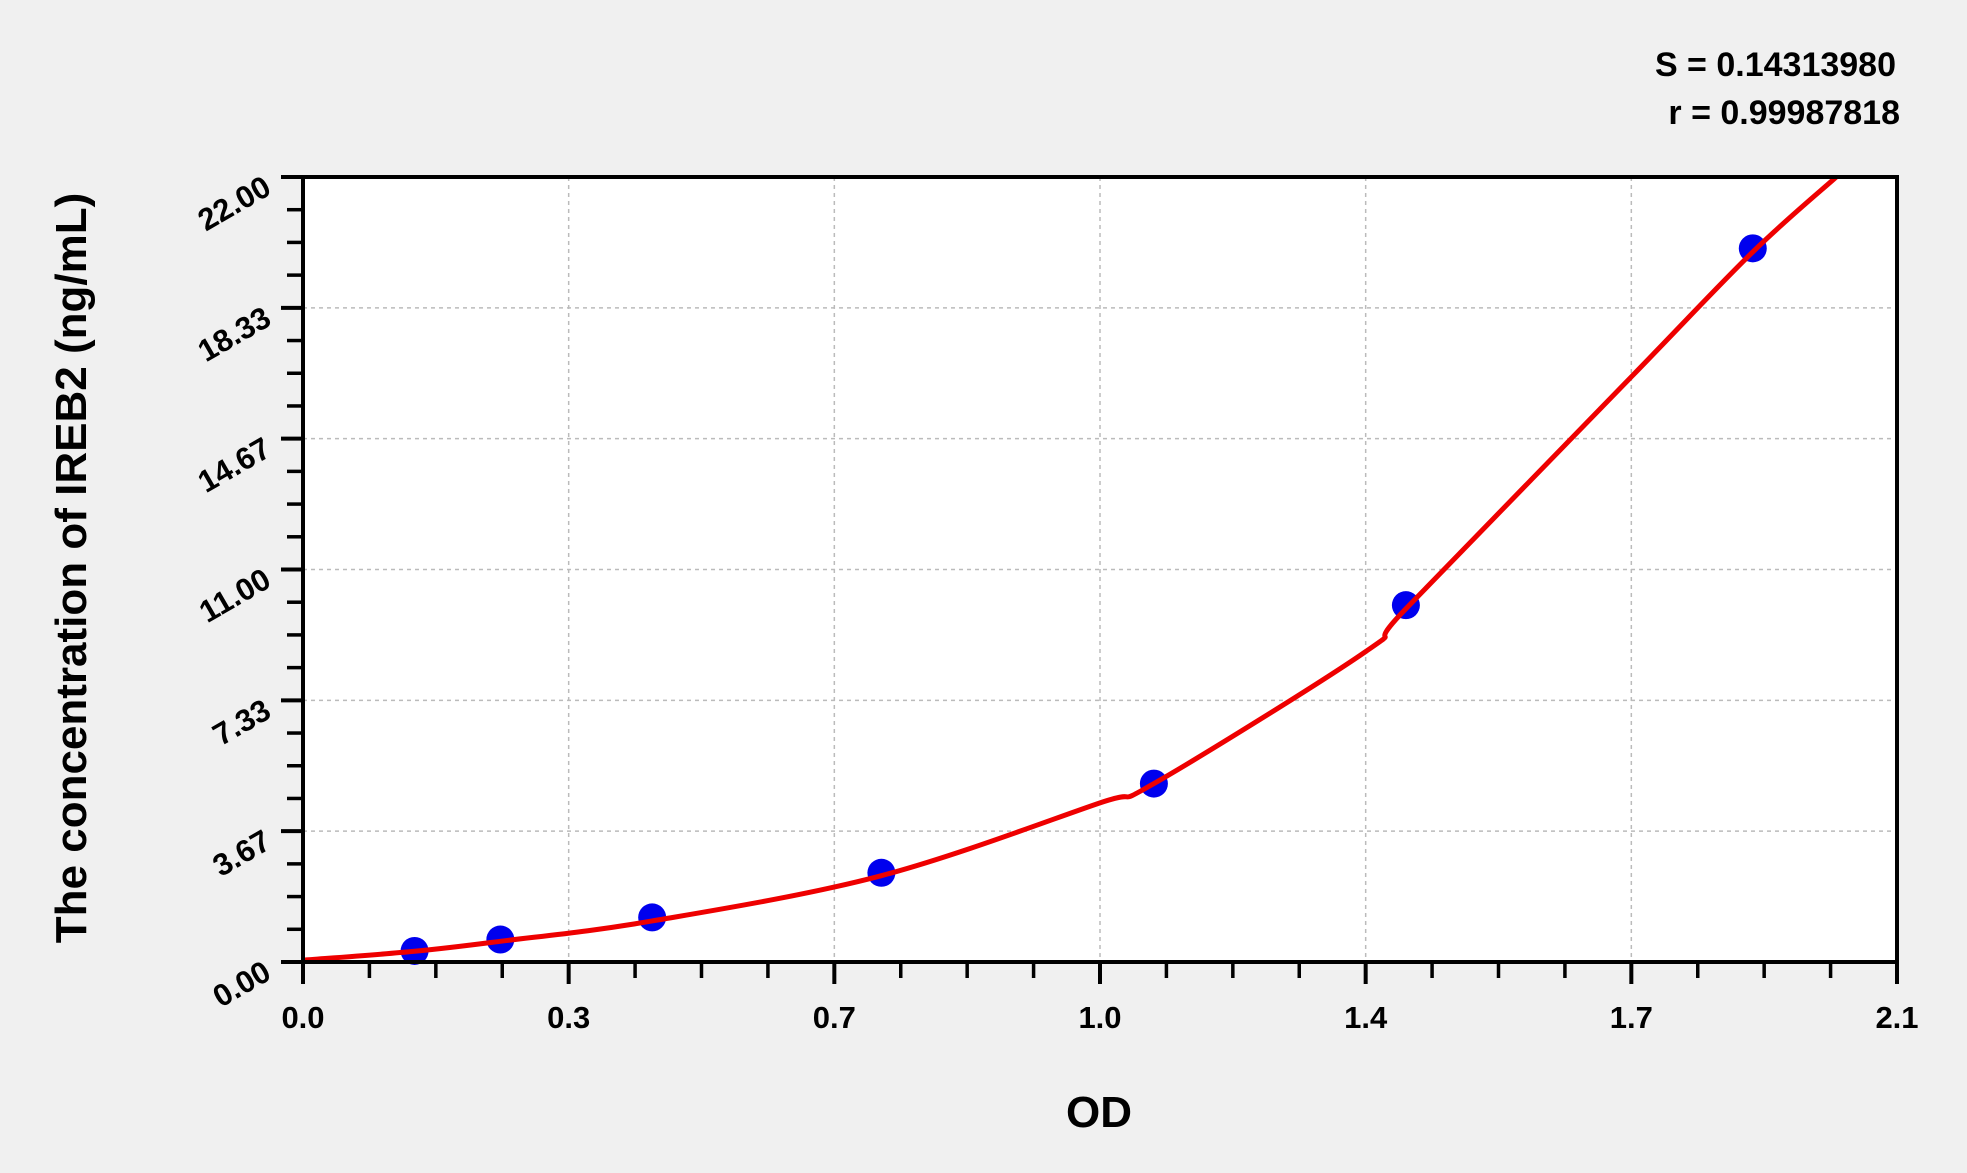 The image size is (1967, 1173). What do you see at coordinates (234, 595) in the screenshot?
I see `y-tick-label: 11.00` at bounding box center [234, 595].